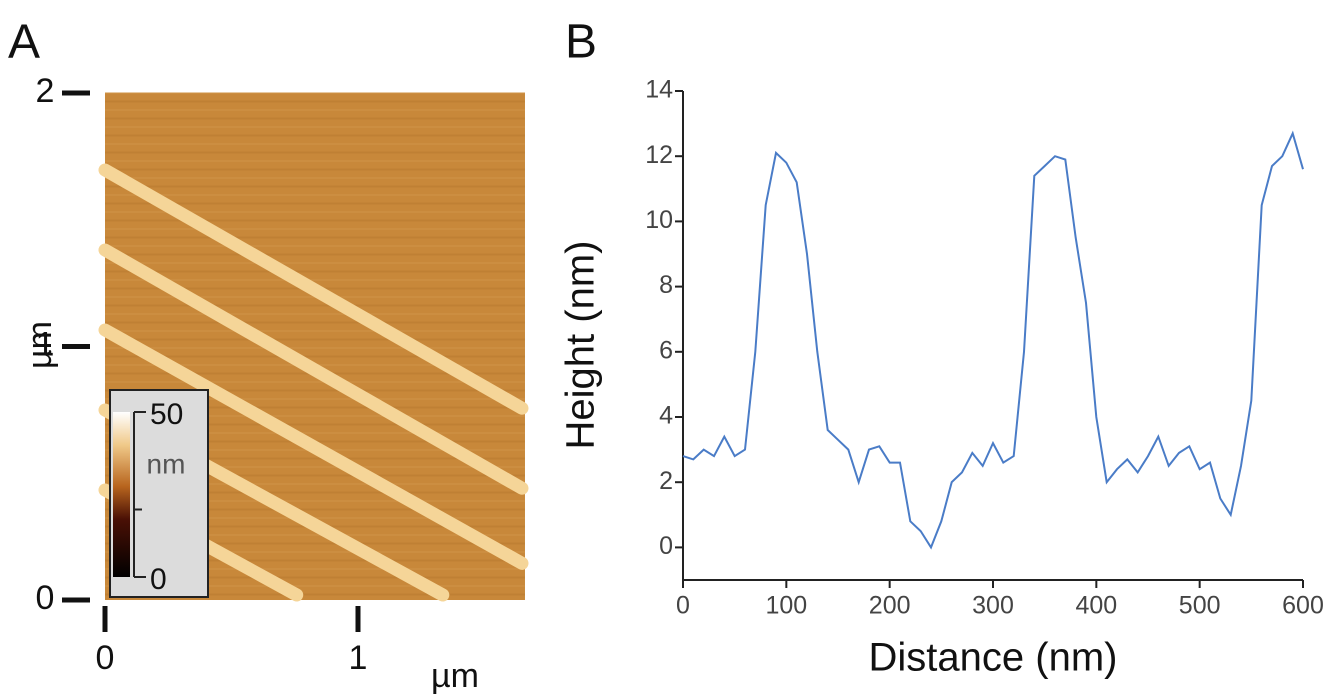  What do you see at coordinates (1303, 606) in the screenshot?
I see `x-tick-label: 600` at bounding box center [1303, 606].